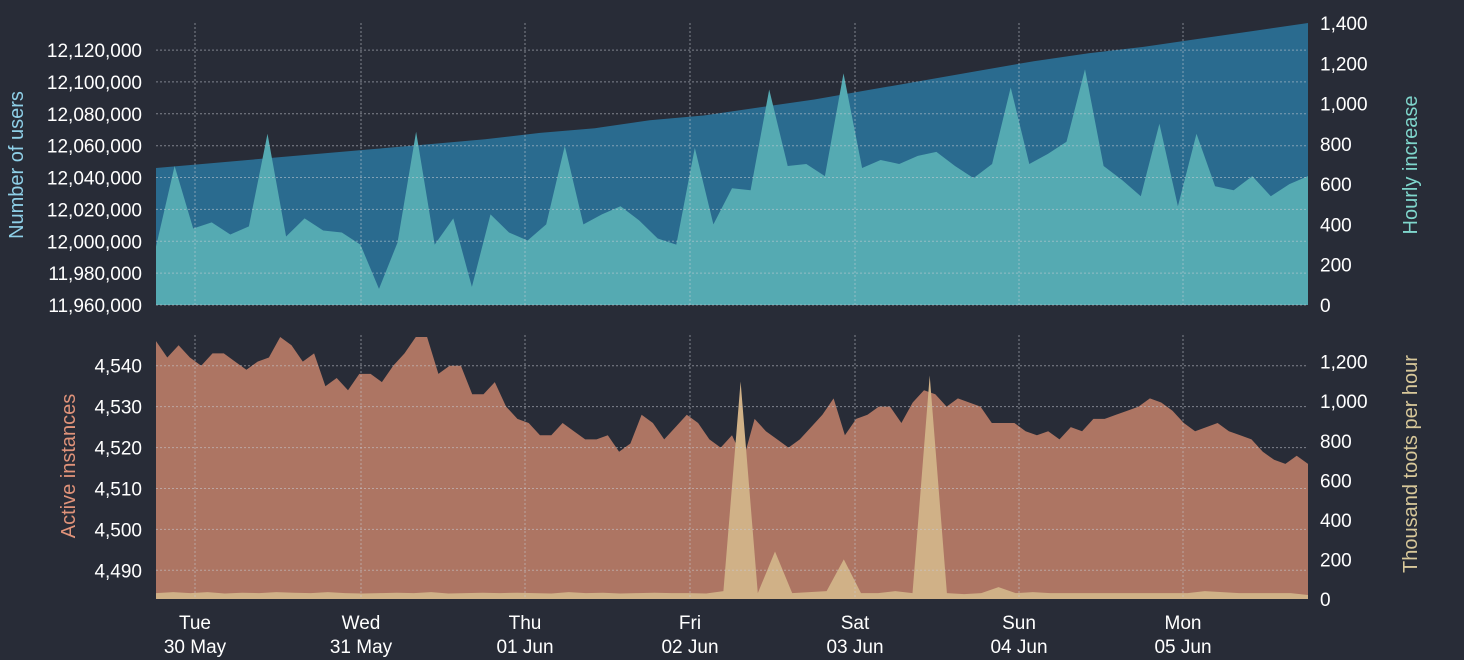 This screenshot has width=1464, height=660. Describe the element at coordinates (94, 115) in the screenshot. I see `left-tick-label: 12,080,000` at that location.